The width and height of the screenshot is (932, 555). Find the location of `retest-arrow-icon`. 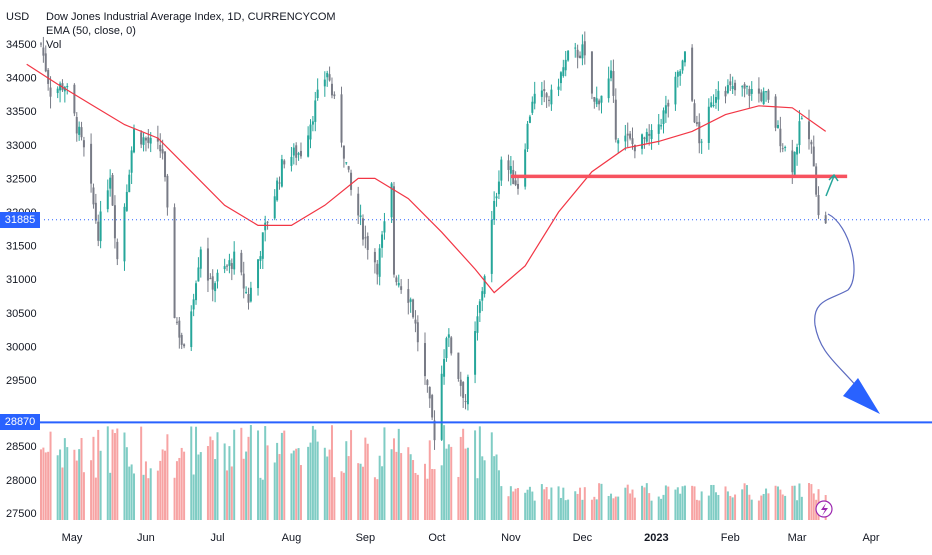

retest-arrow-icon is located at coordinates (830, 186).